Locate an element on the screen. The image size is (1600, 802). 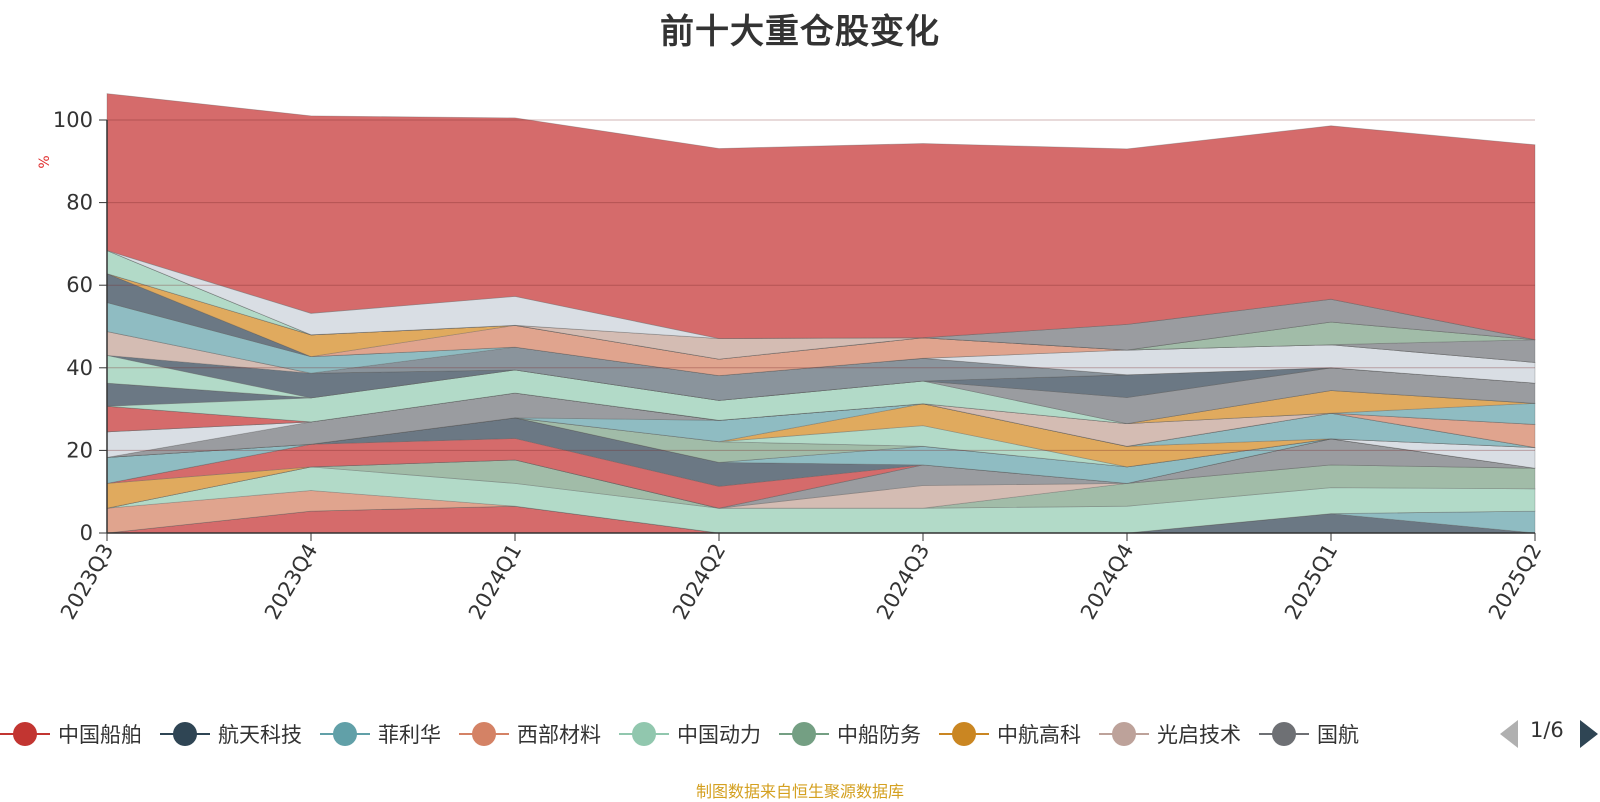
legend-item: 中船防务 is located at coordinates (850, 734).